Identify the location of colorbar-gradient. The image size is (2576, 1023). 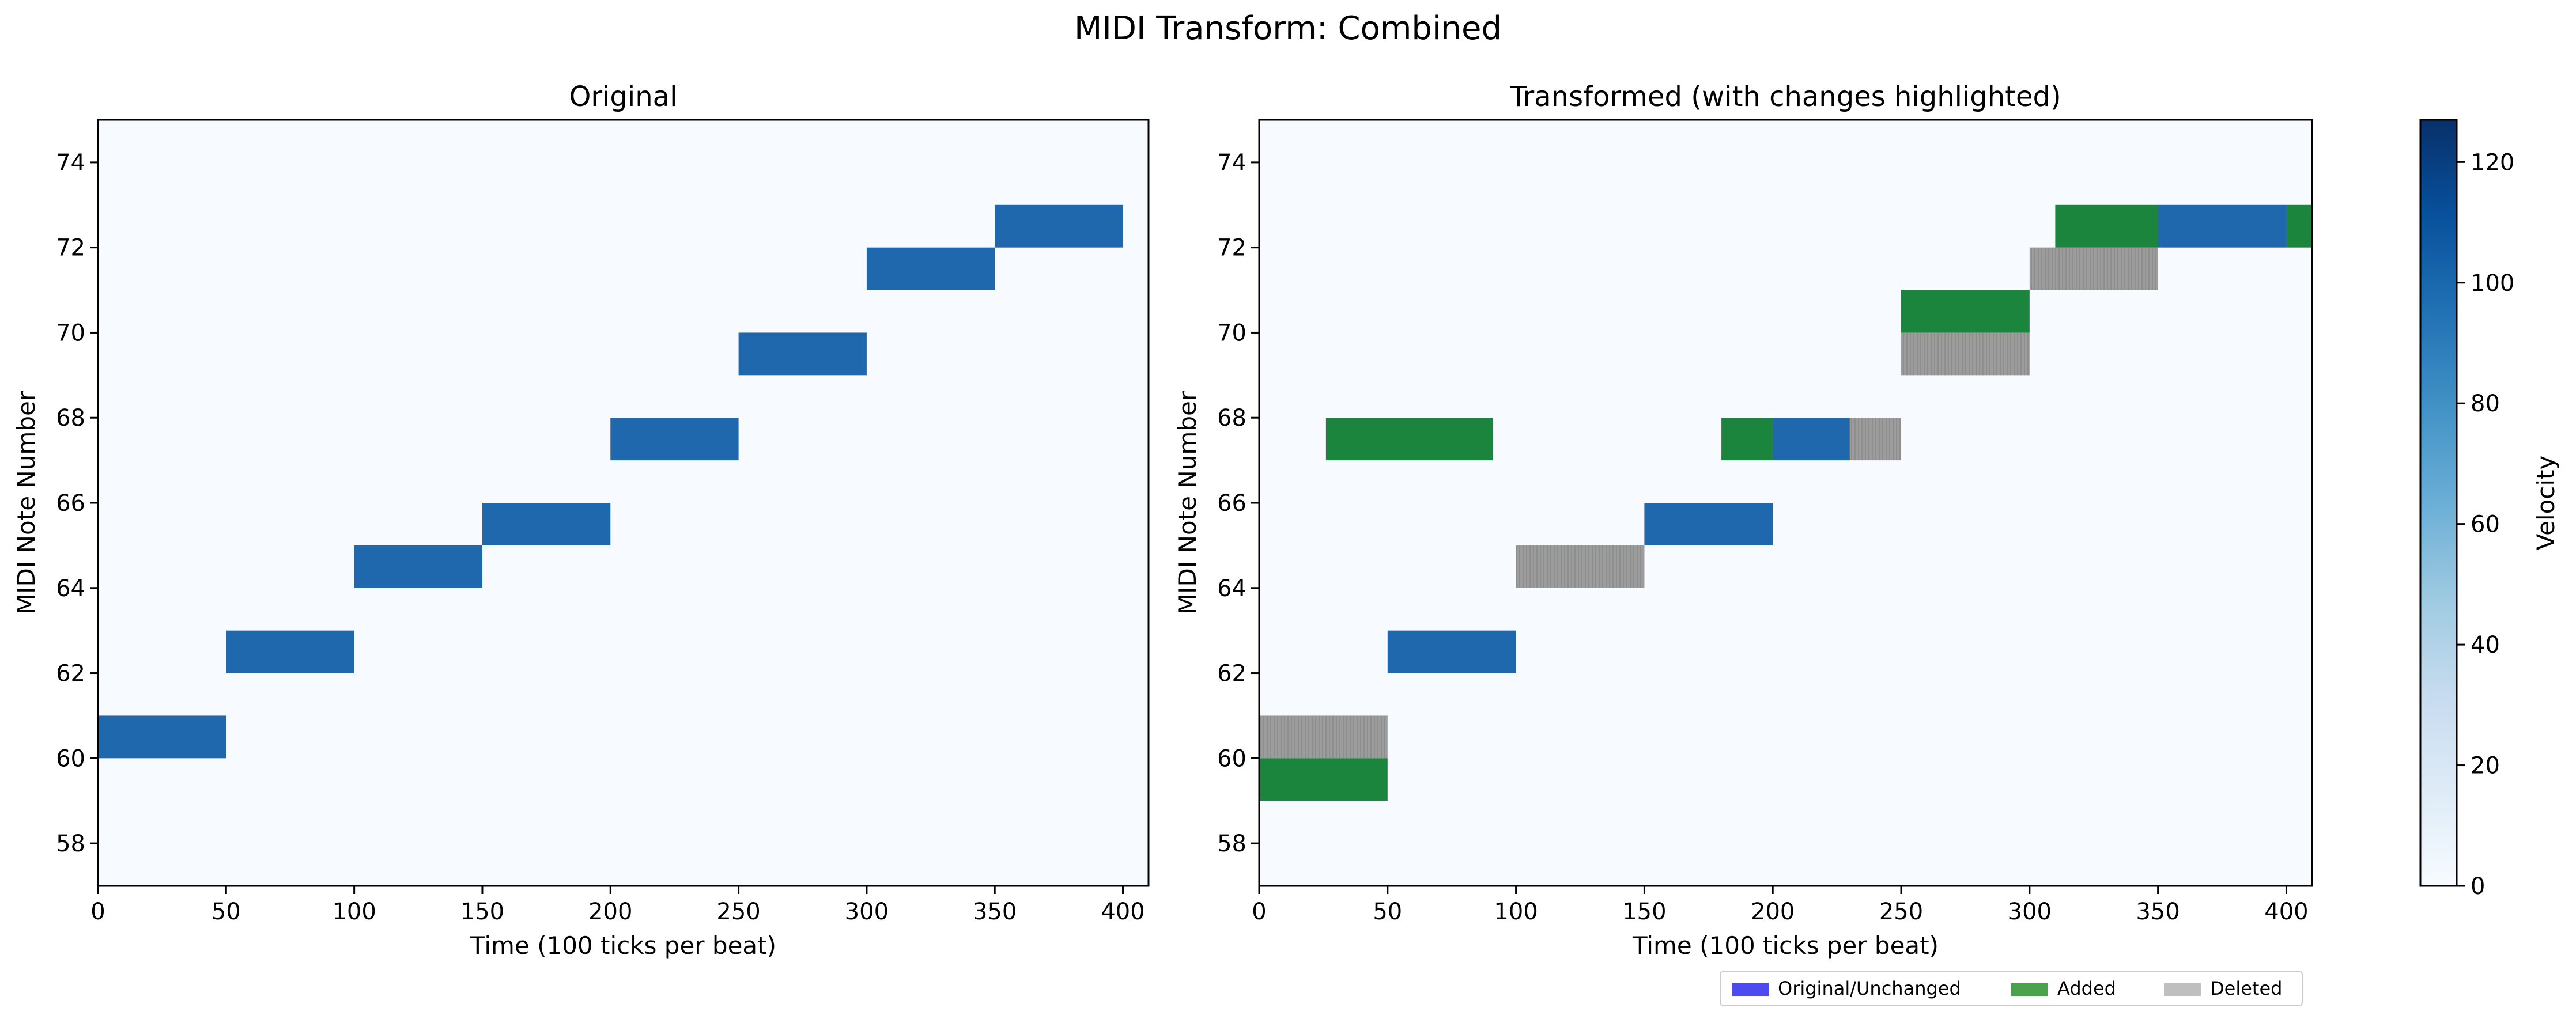
(2438, 503).